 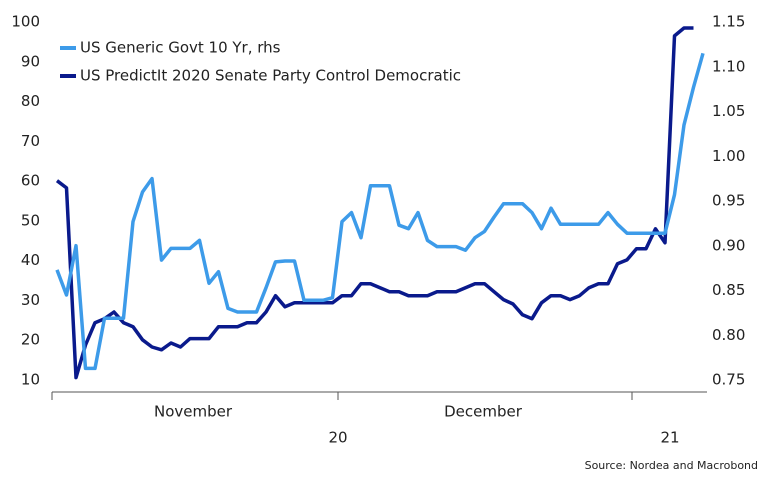 I want to click on y2-tick-label: 1.00, so click(x=728, y=156).